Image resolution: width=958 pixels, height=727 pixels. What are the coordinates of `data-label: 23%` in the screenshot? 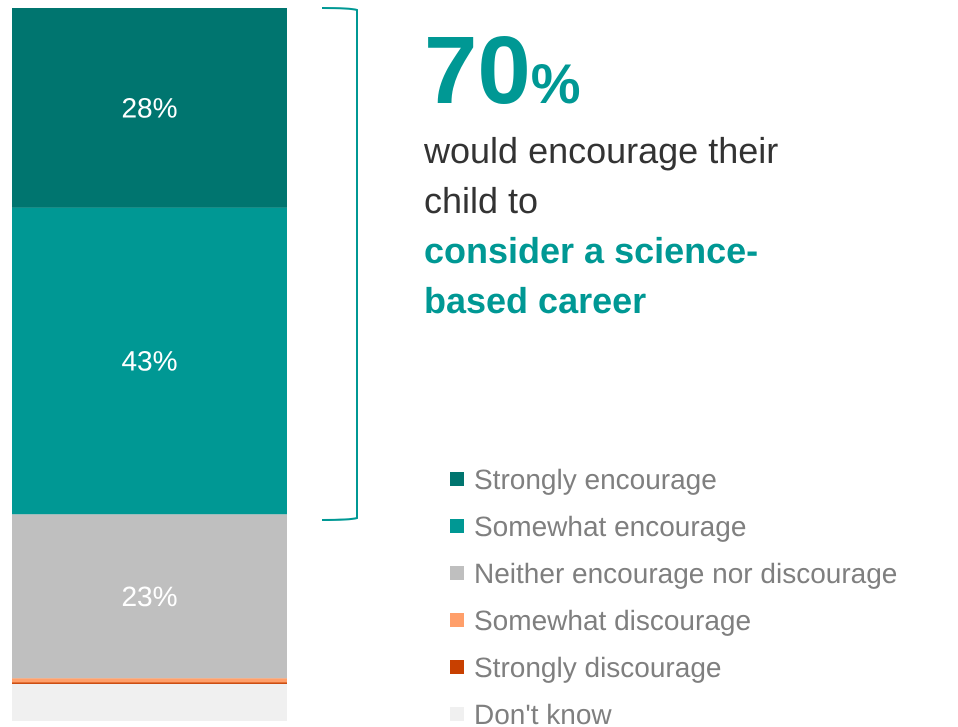 It's located at (149, 596).